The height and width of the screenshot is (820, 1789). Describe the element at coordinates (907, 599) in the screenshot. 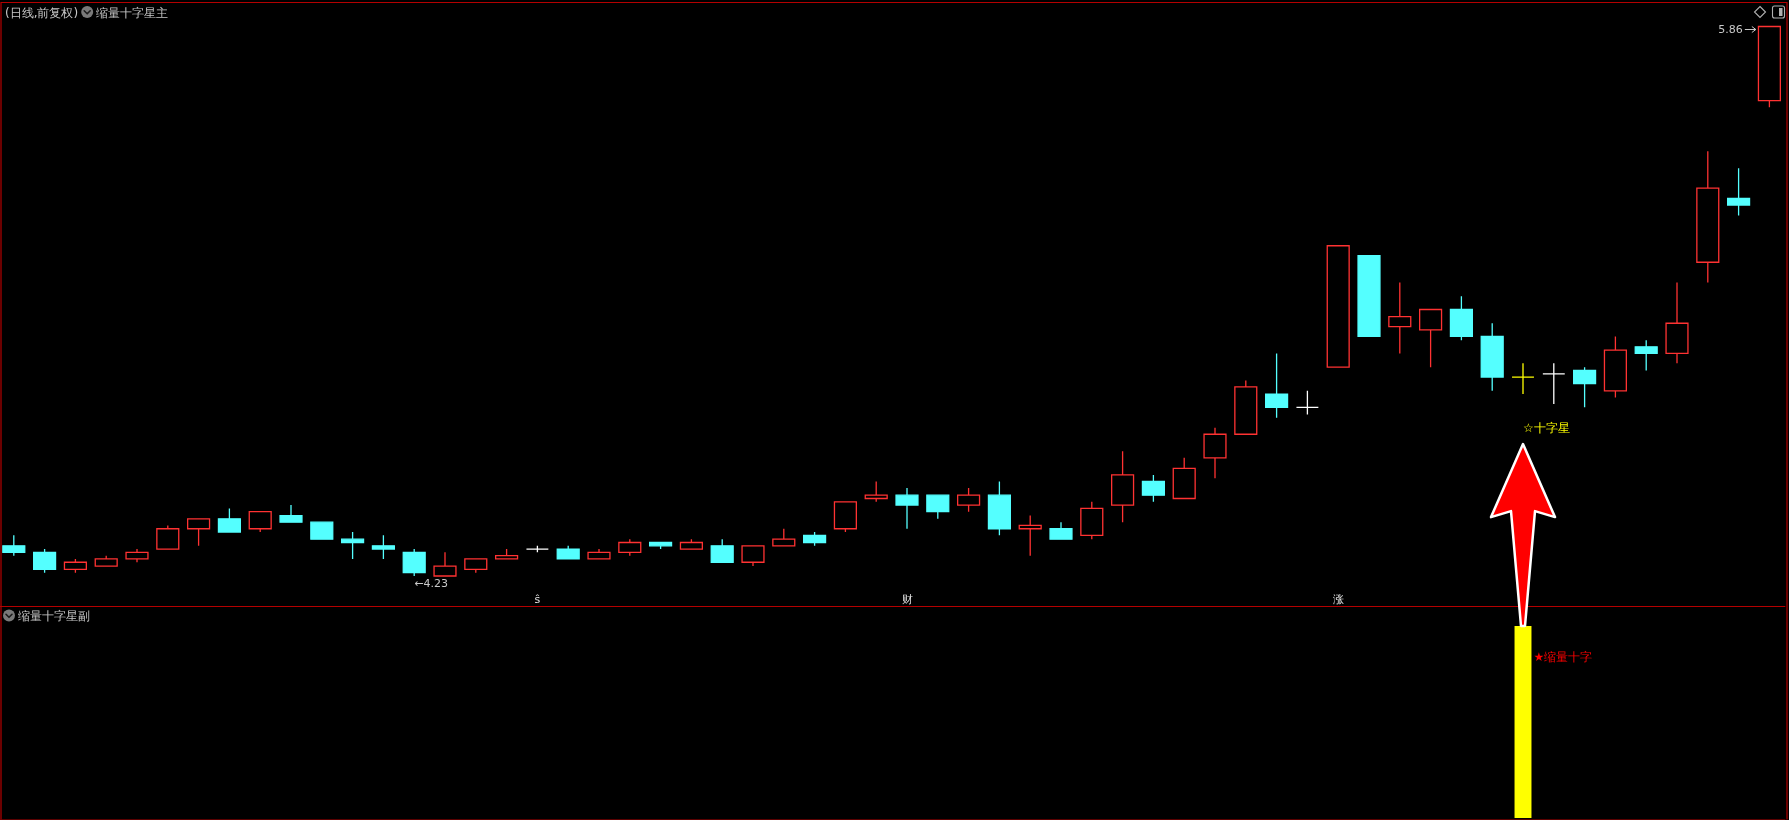

I see `x-tick-label: 财` at that location.